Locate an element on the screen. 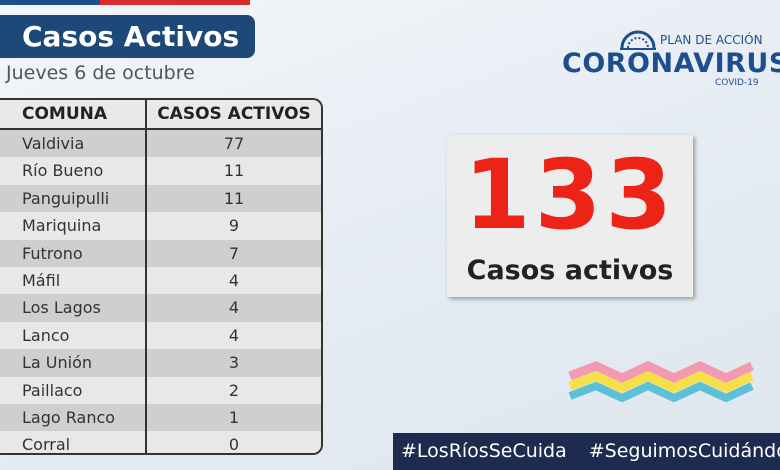  table-row: Lago Ranco 1 is located at coordinates (160, 417).